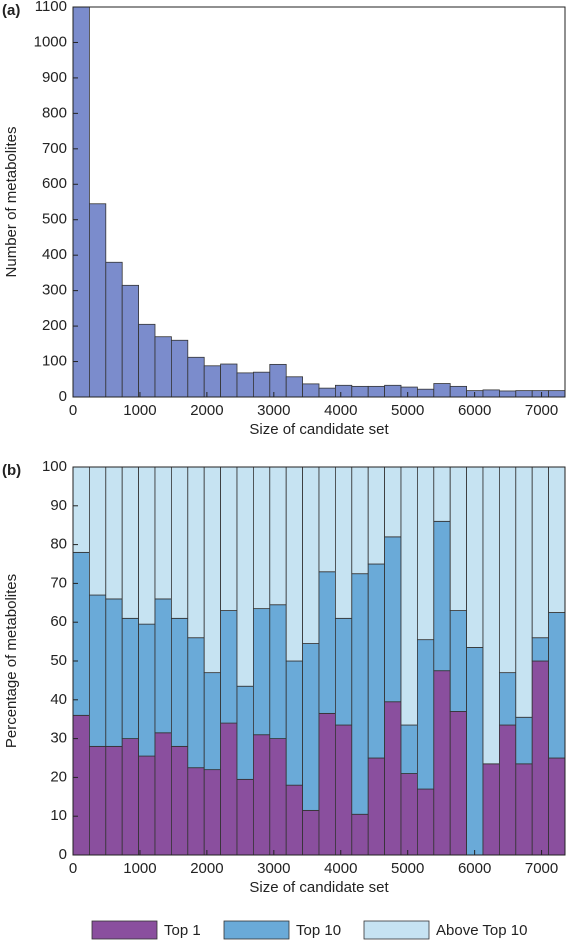 This screenshot has height=941, width=566. What do you see at coordinates (319, 887) in the screenshot?
I see `x-axis-label: Size of candidate set` at bounding box center [319, 887].